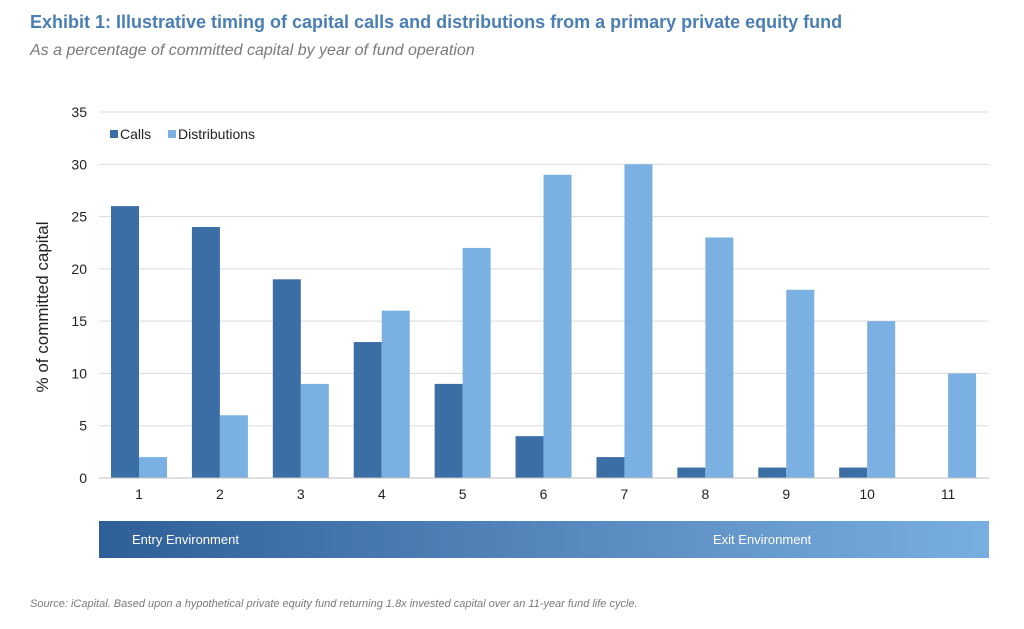  I want to click on x-tick-label: 7, so click(625, 494).